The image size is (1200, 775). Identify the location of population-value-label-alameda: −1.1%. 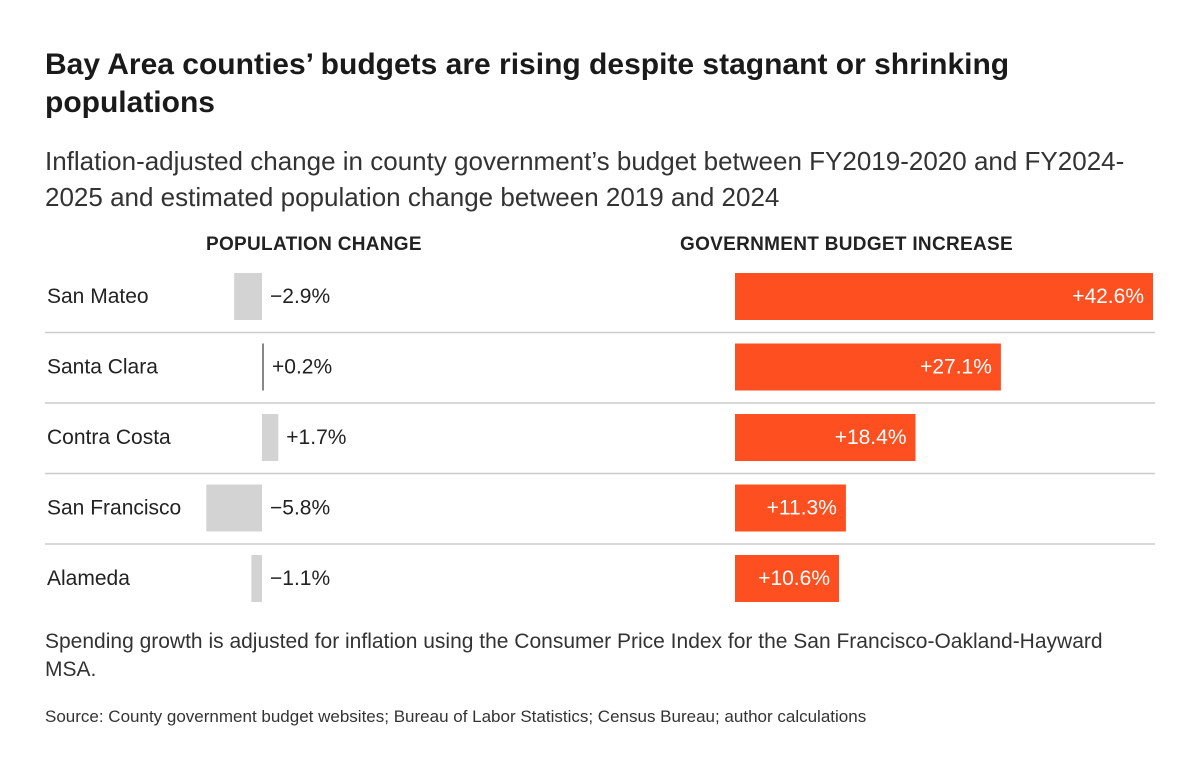
(300, 578).